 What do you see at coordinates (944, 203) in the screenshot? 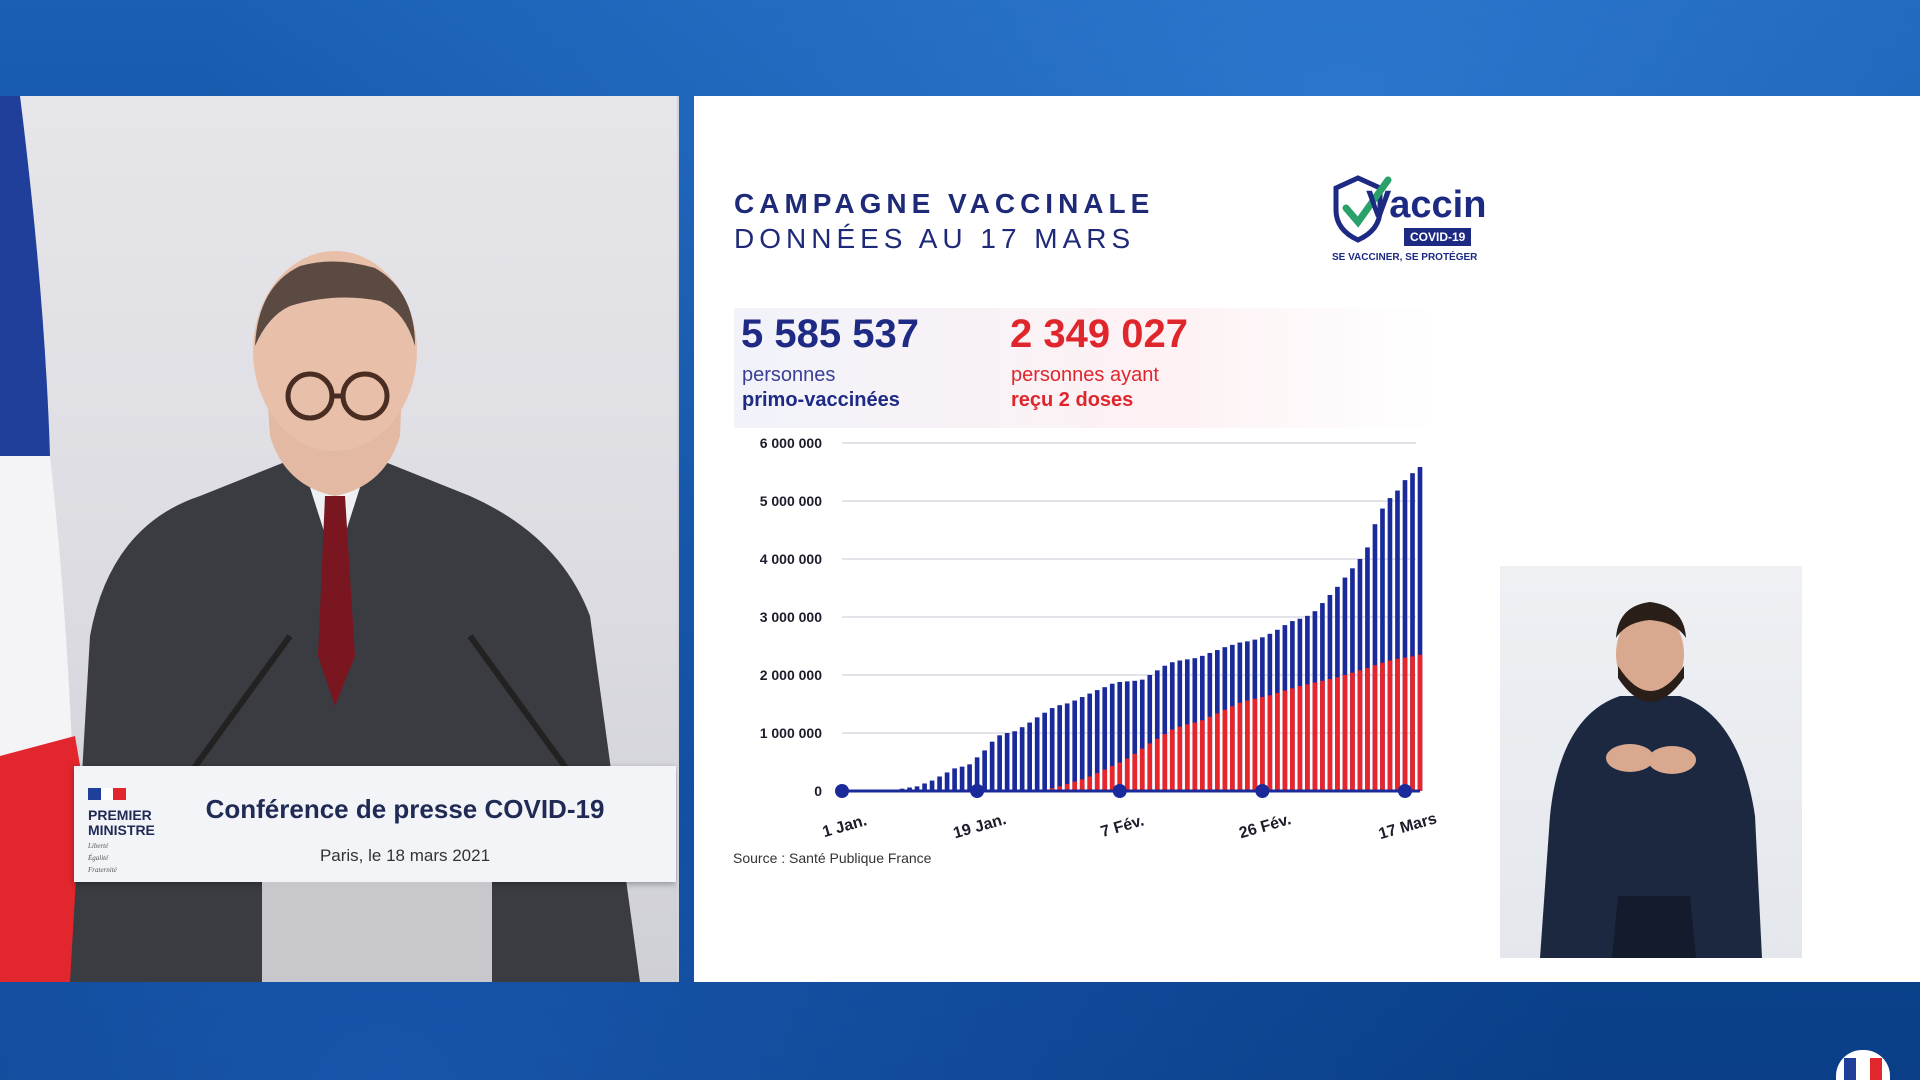
I see `slide-title: CAMPAGNE VACCINALE` at bounding box center [944, 203].